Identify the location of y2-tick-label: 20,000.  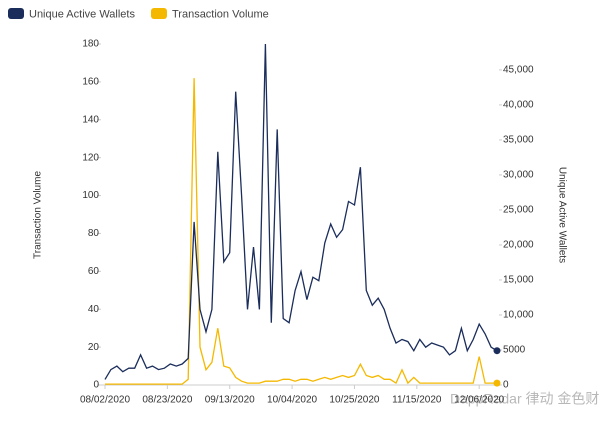
(518, 245).